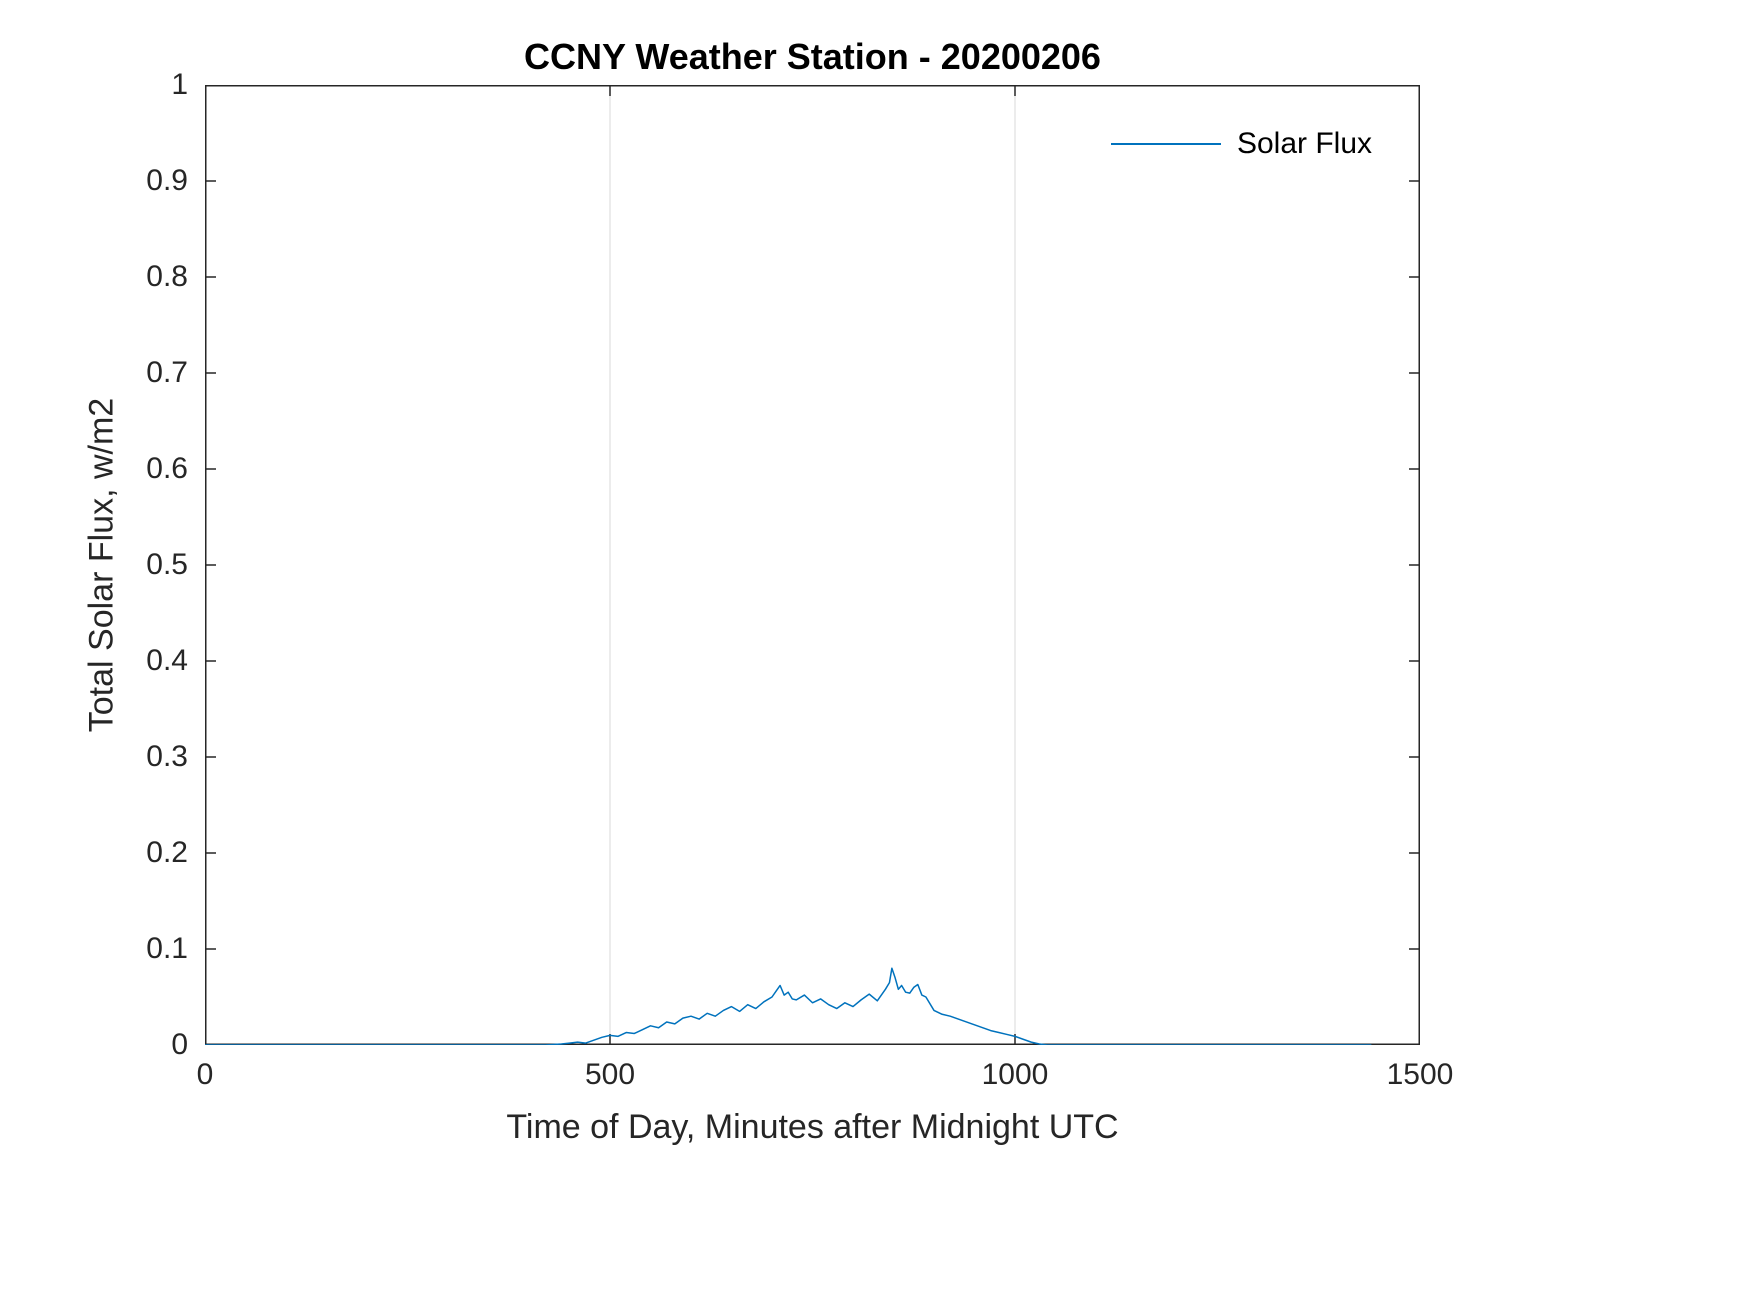 The height and width of the screenshot is (1313, 1750). What do you see at coordinates (1304, 143) in the screenshot?
I see `legend-label: Solar Flux` at bounding box center [1304, 143].